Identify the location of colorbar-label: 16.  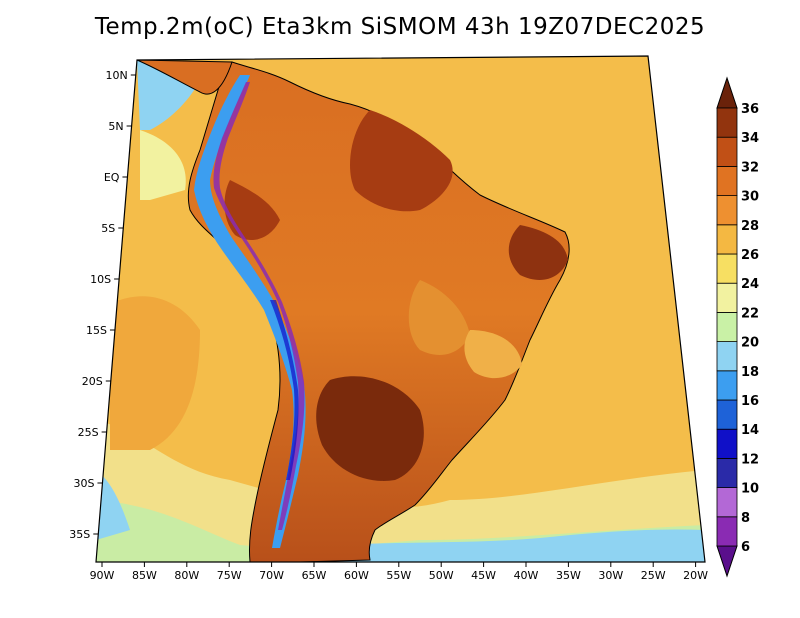
(750, 401).